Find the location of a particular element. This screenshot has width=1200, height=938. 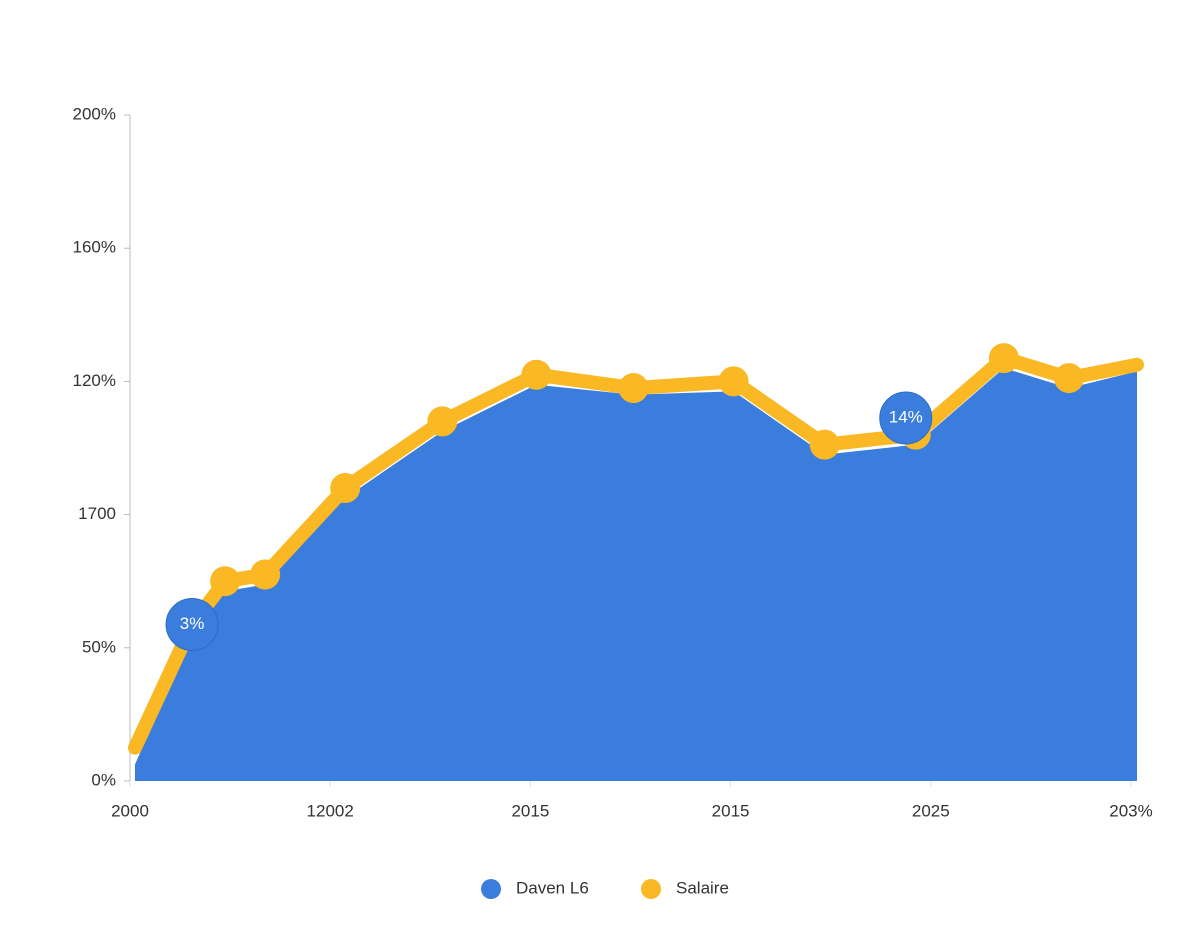

x-tick-label: 12002 is located at coordinates (330, 810).